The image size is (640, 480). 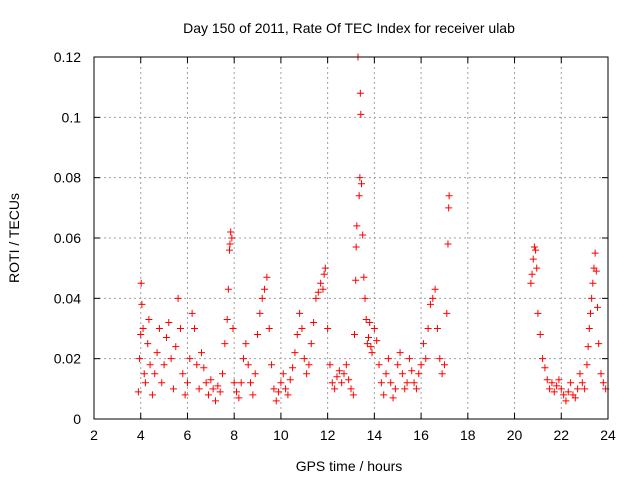 What do you see at coordinates (515, 435) in the screenshot?
I see `x-tick-label: 20` at bounding box center [515, 435].